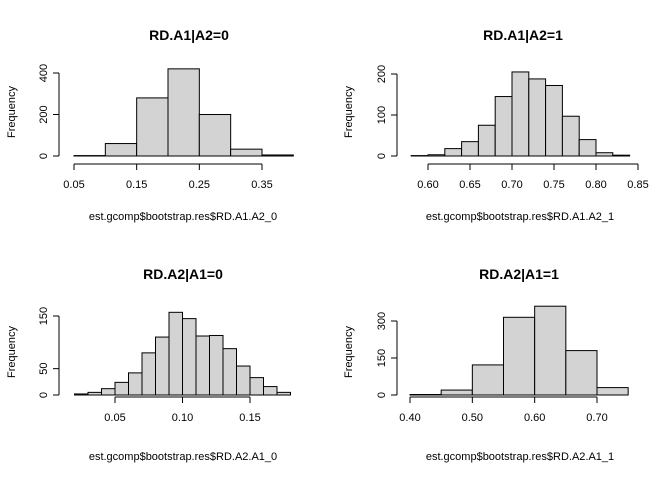  Describe the element at coordinates (349, 352) in the screenshot. I see `panel-4-y-axis-label: Frequency` at that location.